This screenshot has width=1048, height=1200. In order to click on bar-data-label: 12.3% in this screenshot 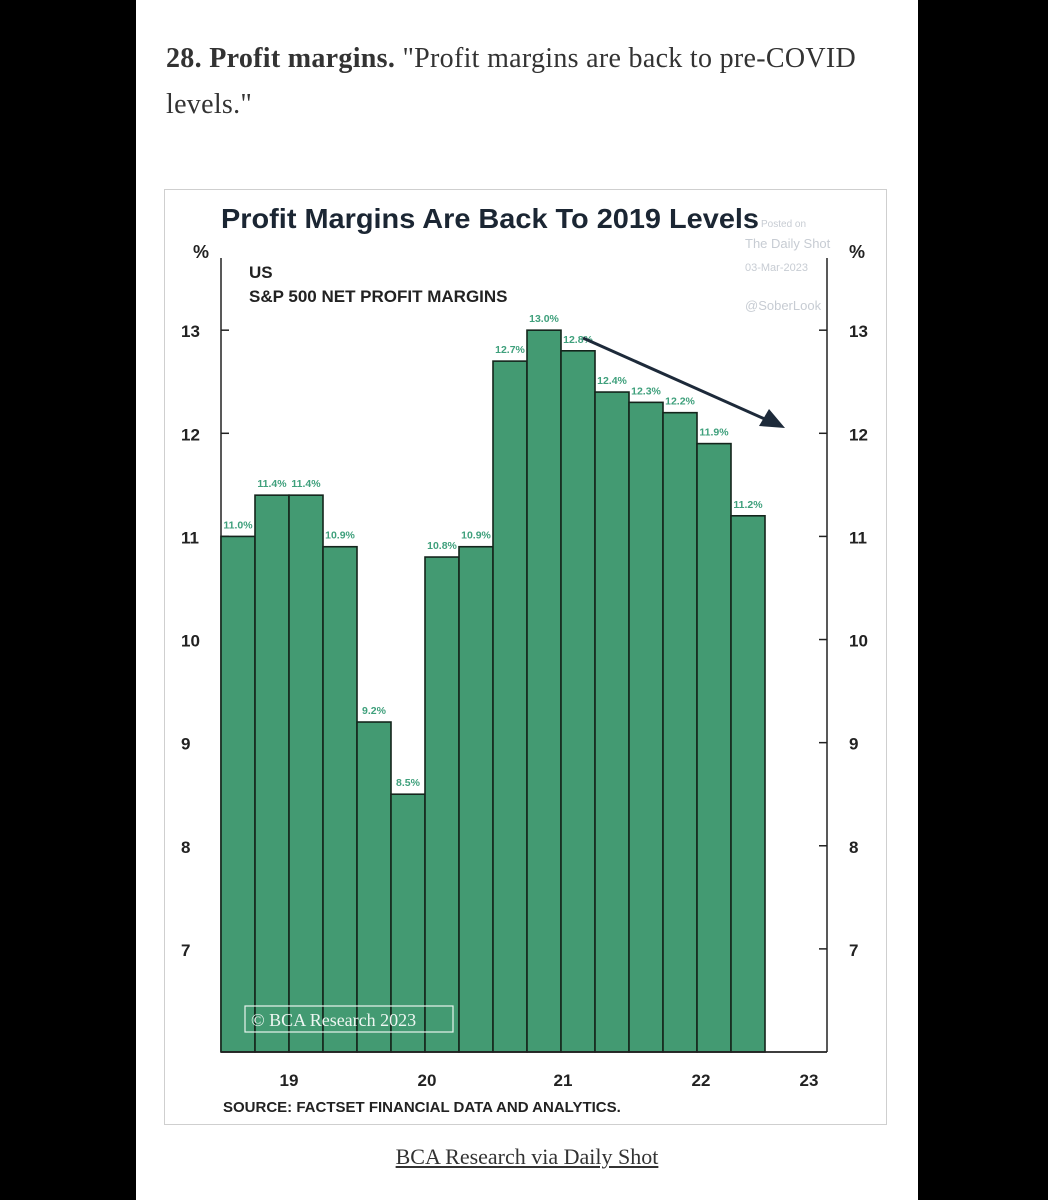, I will do `click(646, 391)`.